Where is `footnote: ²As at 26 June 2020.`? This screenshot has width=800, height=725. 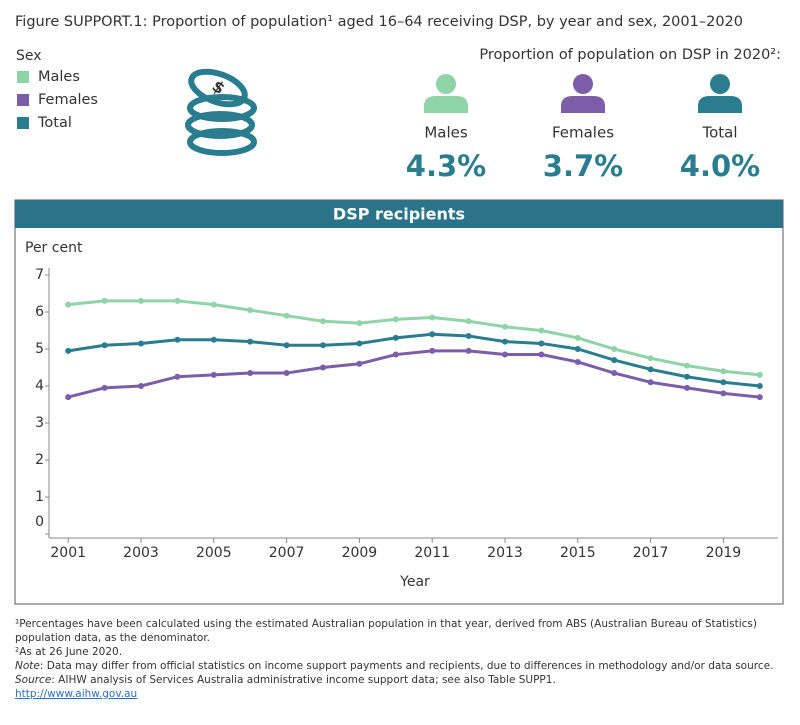 footnote: ²As at 26 June 2020. is located at coordinates (69, 652).